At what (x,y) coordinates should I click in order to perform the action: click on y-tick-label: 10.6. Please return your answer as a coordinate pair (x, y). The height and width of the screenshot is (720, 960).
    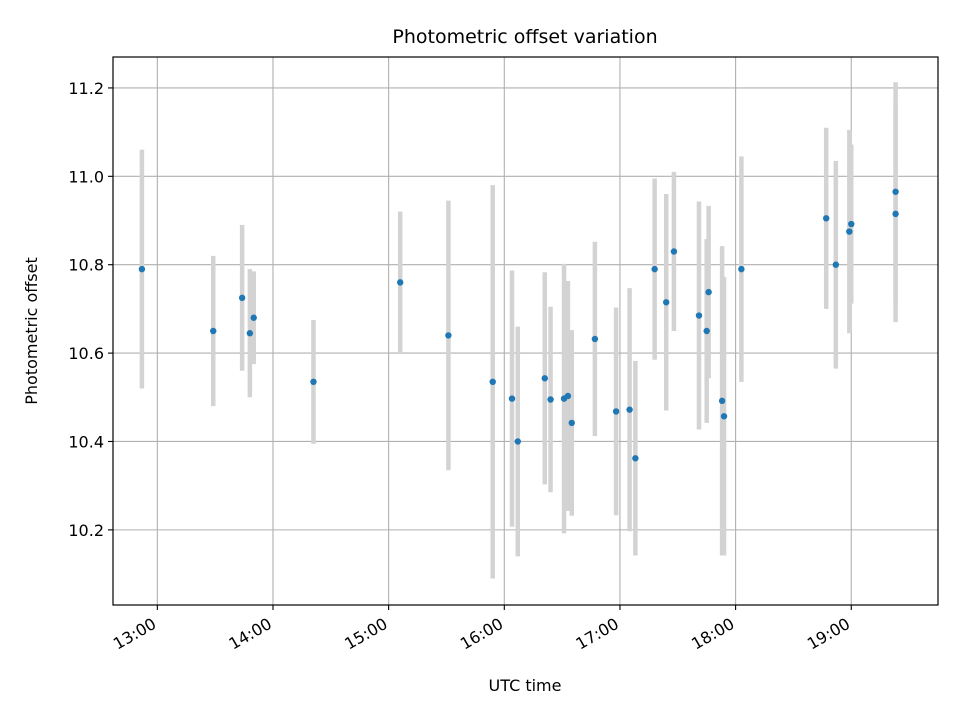
    Looking at the image, I should click on (86, 353).